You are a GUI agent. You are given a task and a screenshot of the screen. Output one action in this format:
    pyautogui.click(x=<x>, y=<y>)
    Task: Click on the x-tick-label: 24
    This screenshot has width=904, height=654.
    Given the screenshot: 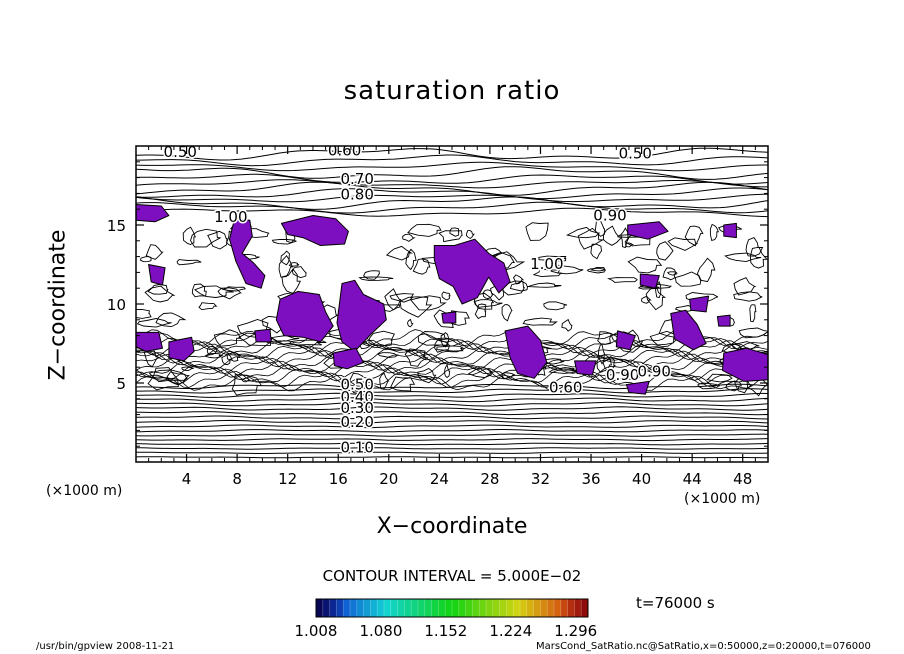 What is the action you would take?
    pyautogui.click(x=439, y=479)
    